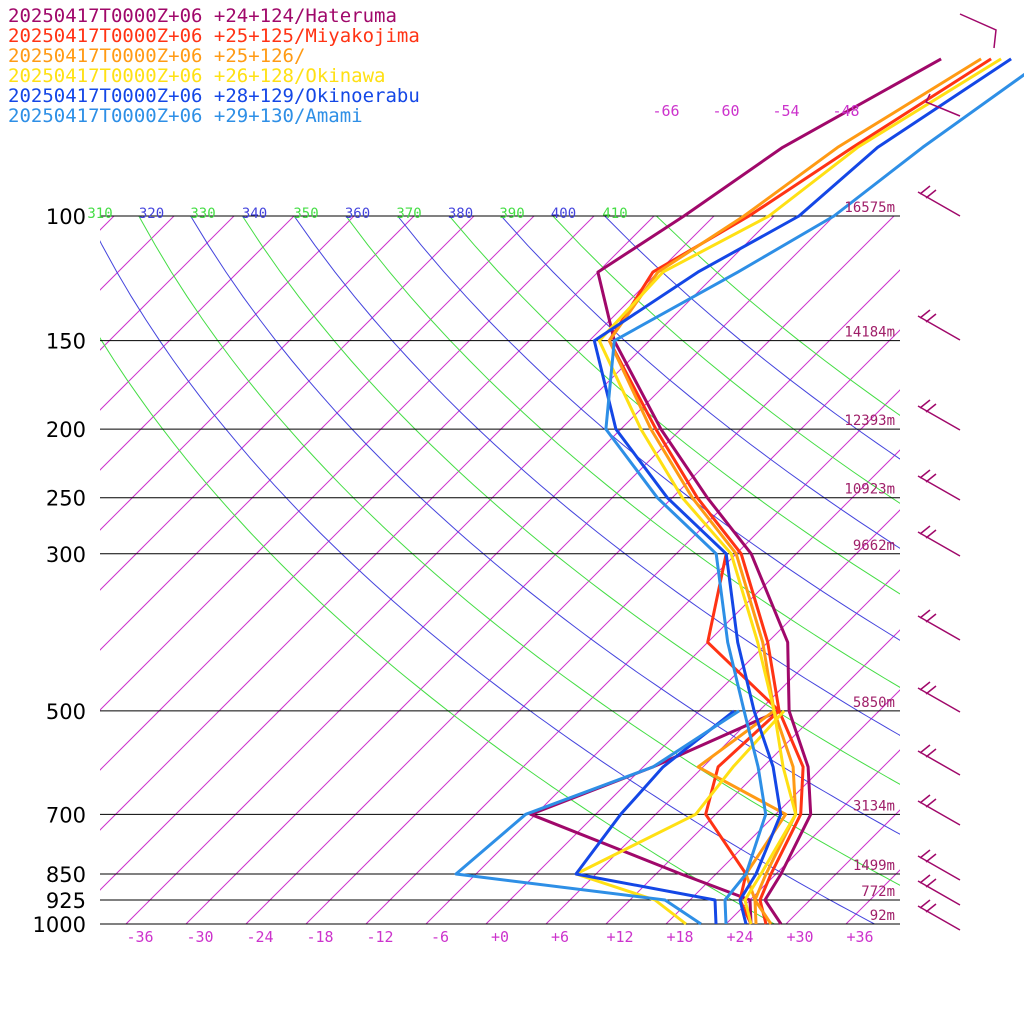 The width and height of the screenshot is (1024, 1024). What do you see at coordinates (379, 937) in the screenshot?
I see `x-tick-label: -12` at bounding box center [379, 937].